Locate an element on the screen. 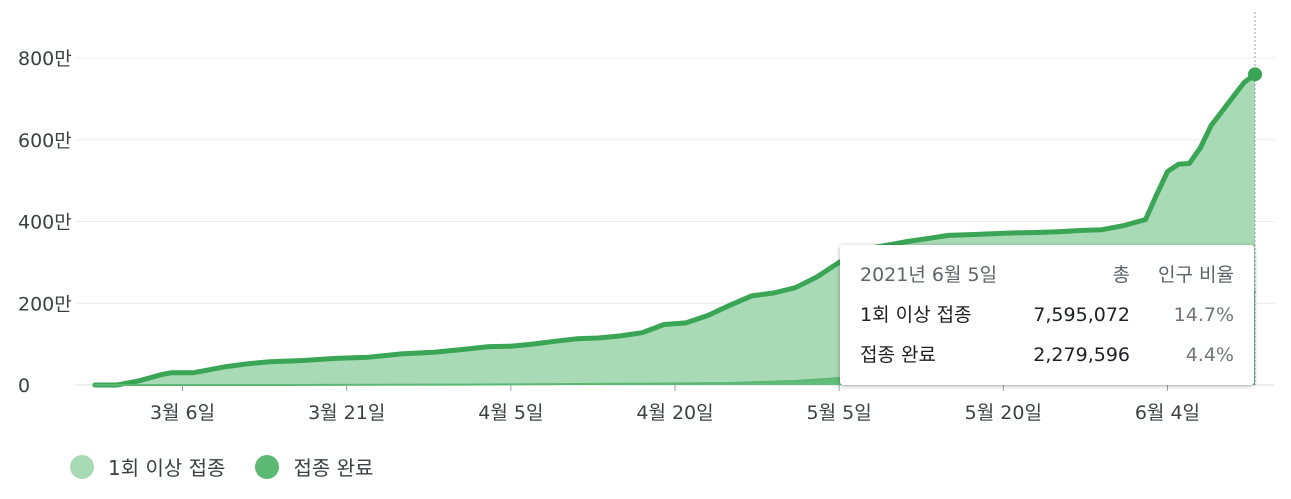 This screenshot has width=1291, height=499. hover-dot is located at coordinates (1255, 74).